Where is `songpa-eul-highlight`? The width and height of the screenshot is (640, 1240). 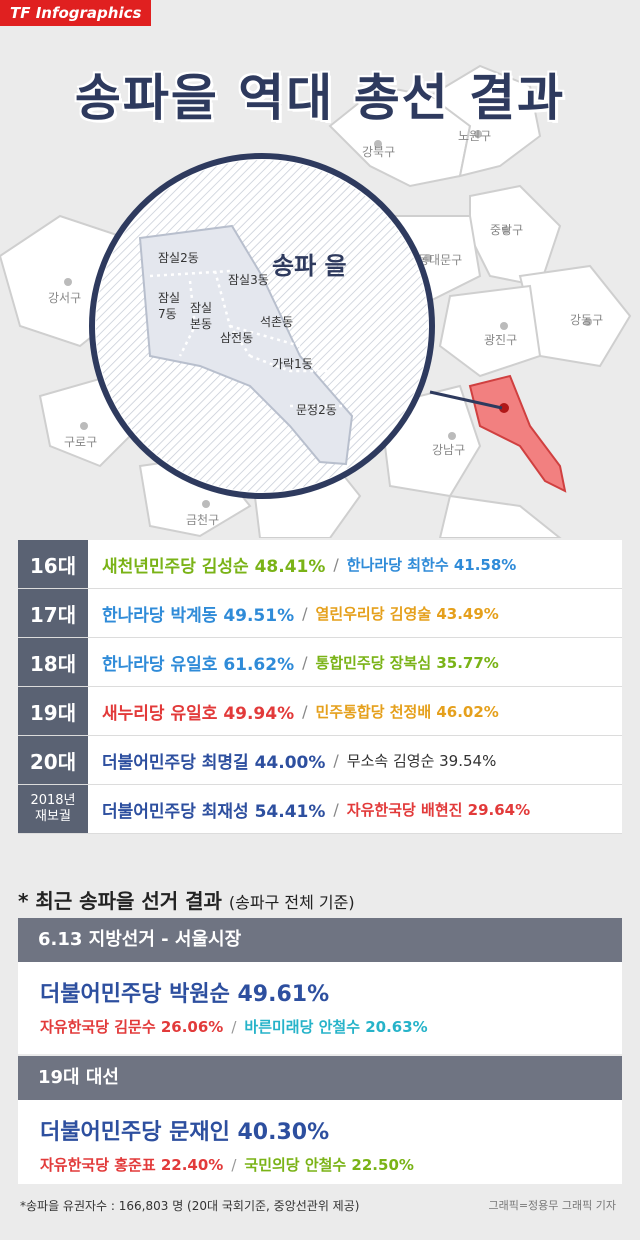
songpa-eul-highlight is located at coordinates (517, 433).